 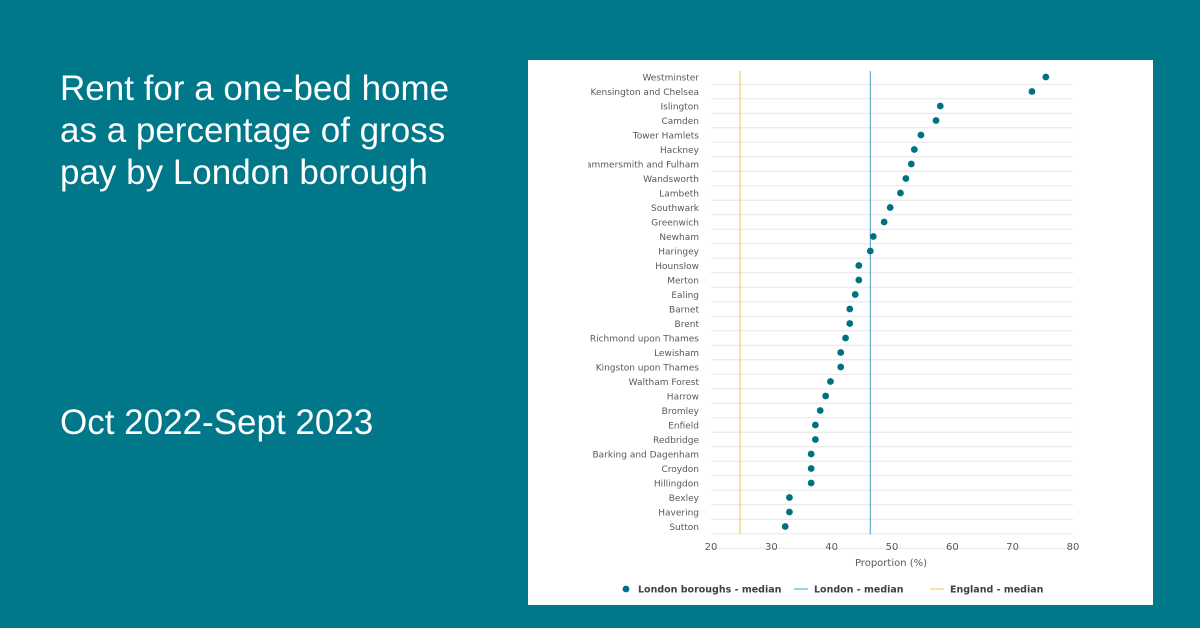 I want to click on legend-marker-points, so click(x=626, y=589).